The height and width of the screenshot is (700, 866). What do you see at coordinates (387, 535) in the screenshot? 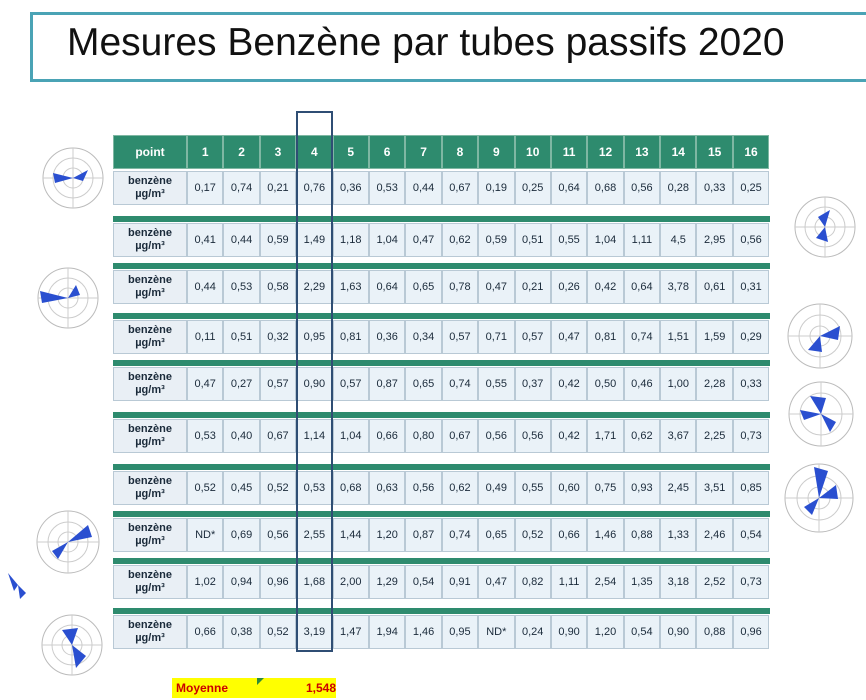
I see `value-cell: 1,20` at bounding box center [387, 535].